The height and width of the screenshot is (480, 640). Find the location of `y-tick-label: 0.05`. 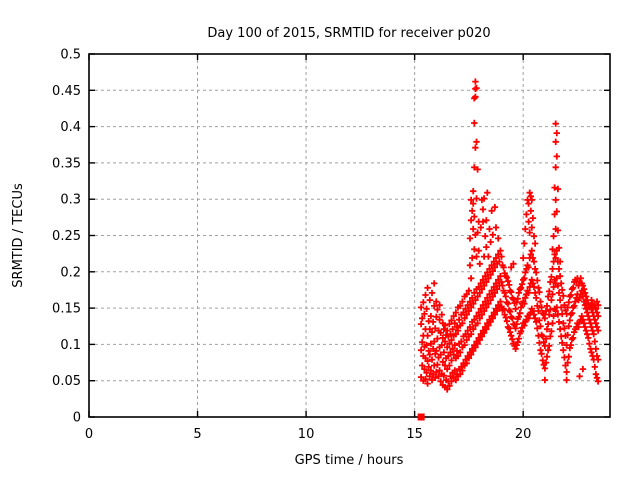

y-tick-label: 0.05 is located at coordinates (66, 381).